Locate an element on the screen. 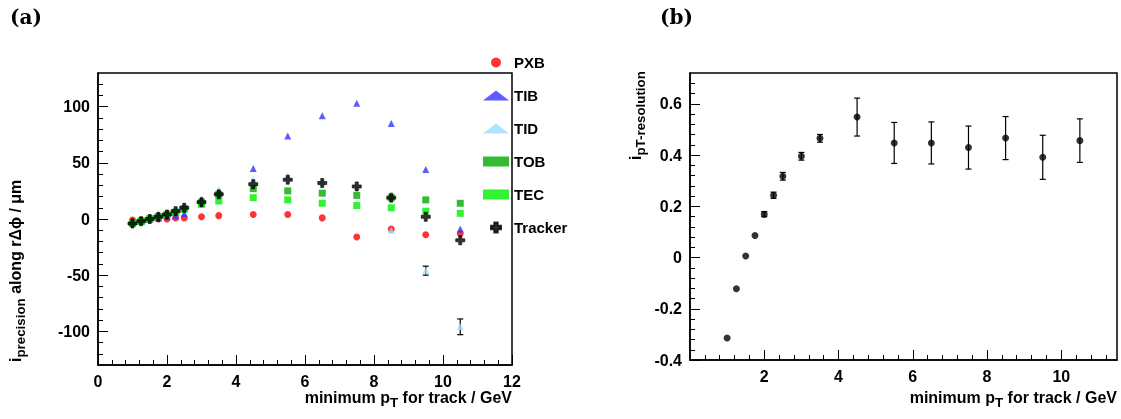 The width and height of the screenshot is (1121, 419). y-tick-label: -0.2 is located at coordinates (668, 309).